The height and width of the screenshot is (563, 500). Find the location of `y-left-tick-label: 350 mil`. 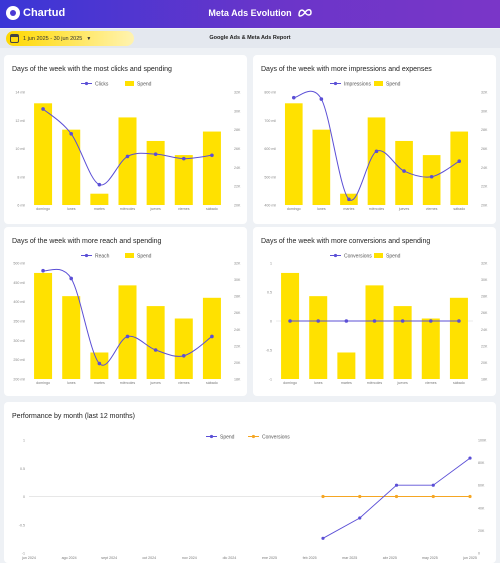

y-left-tick-label: 350 mil is located at coordinates (19, 322).